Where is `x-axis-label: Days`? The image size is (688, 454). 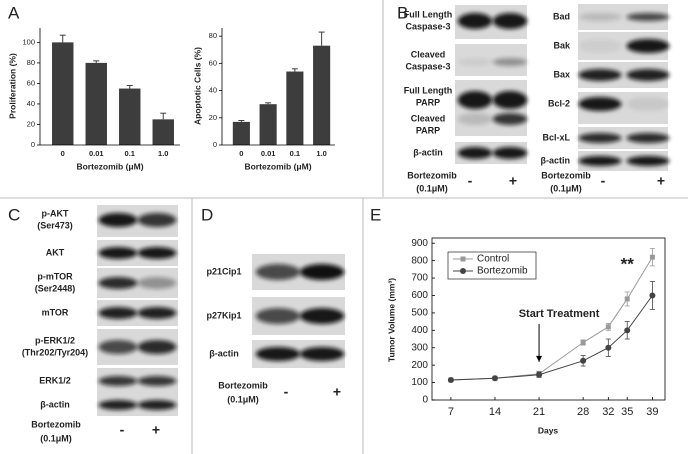 x-axis-label: Days is located at coordinates (548, 430).